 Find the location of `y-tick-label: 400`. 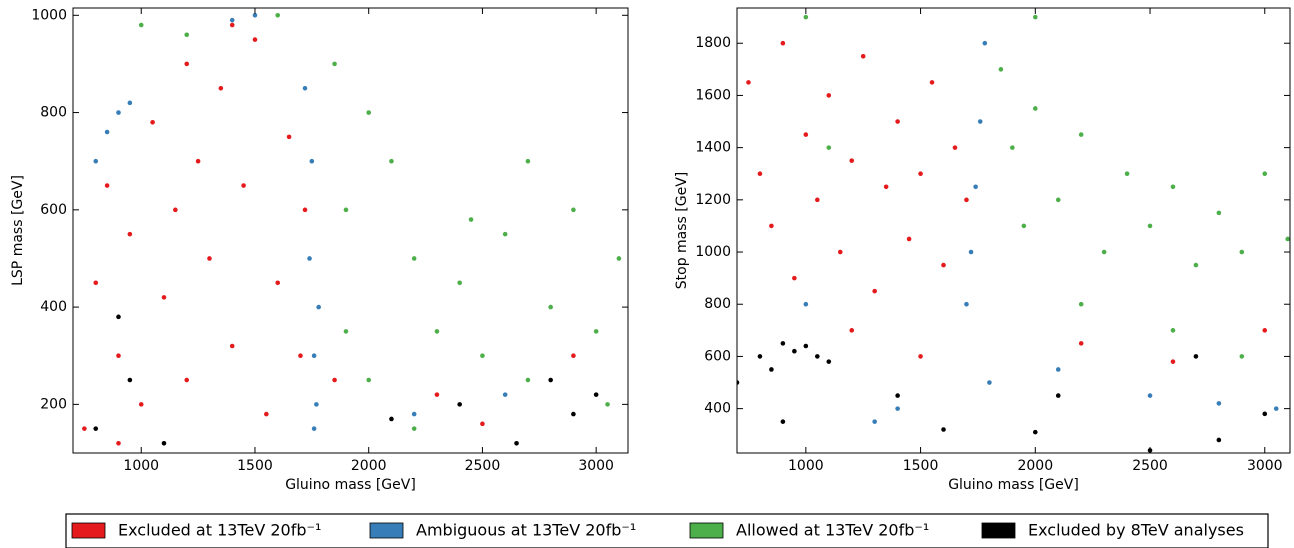

y-tick-label: 400 is located at coordinates (717, 409).